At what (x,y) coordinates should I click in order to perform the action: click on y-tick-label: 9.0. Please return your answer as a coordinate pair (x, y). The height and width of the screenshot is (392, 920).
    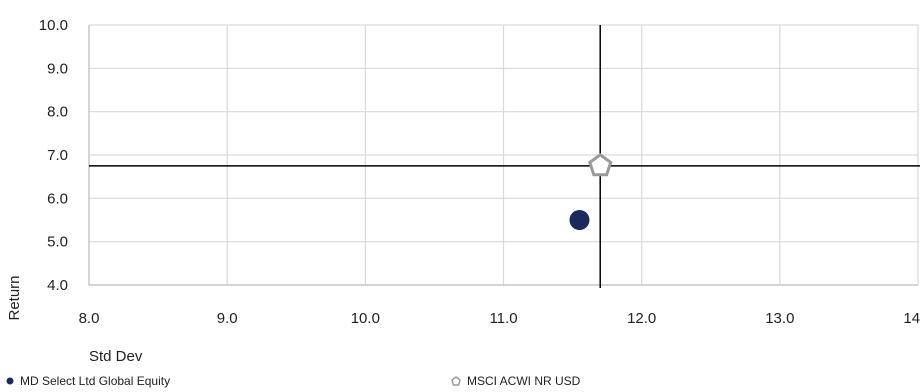
    Looking at the image, I should click on (57, 68).